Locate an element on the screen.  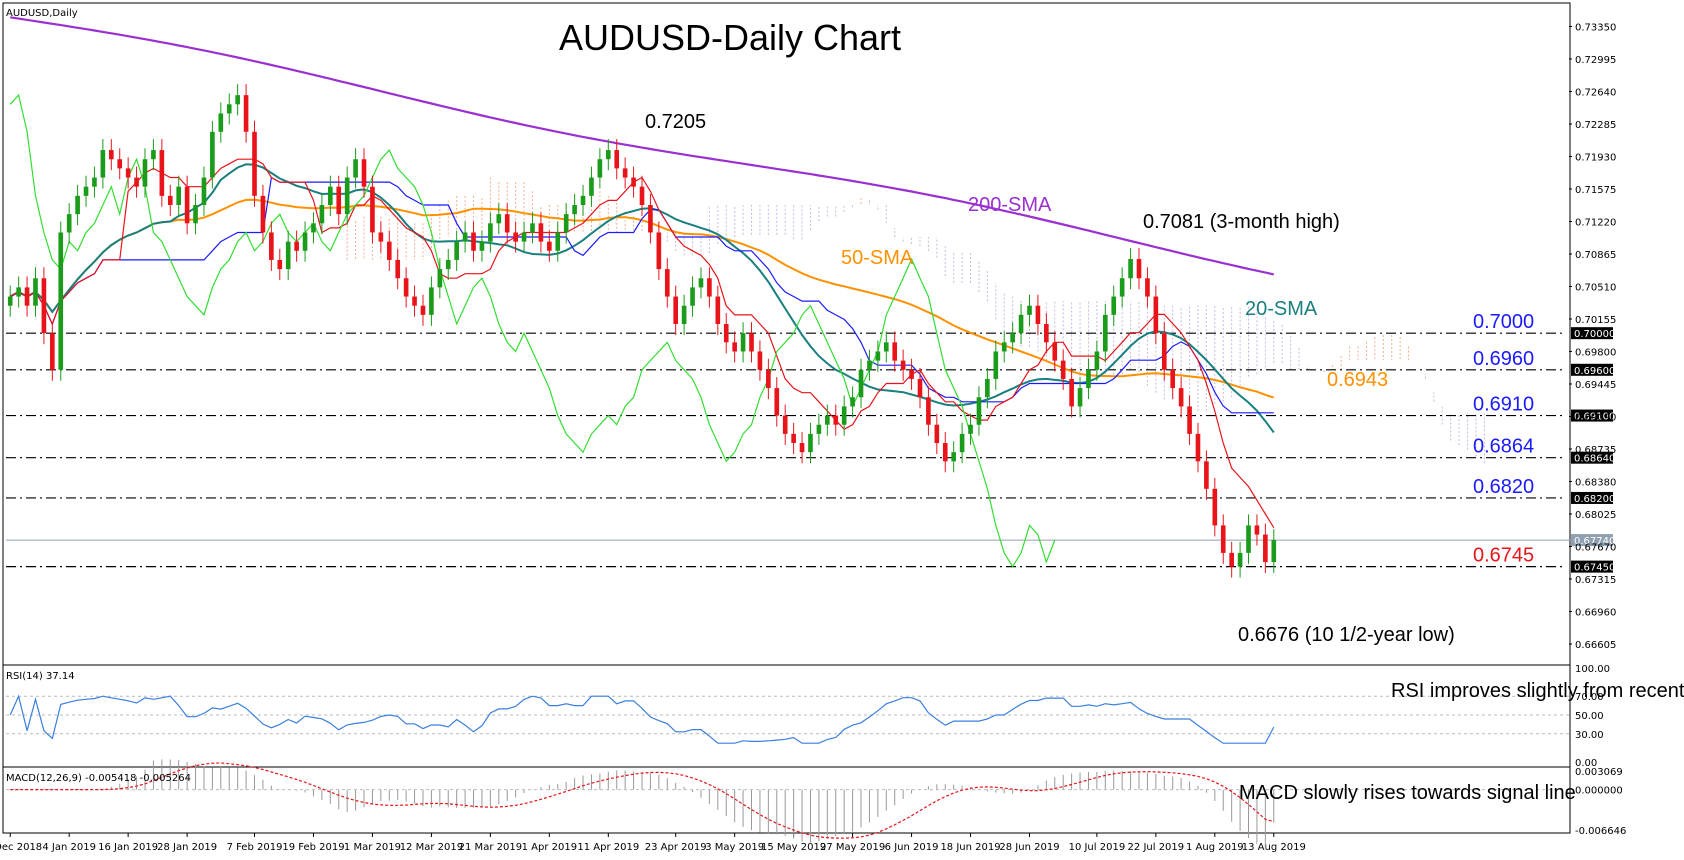
date-tick-label: 21 Dec 2018 is located at coordinates (21, 847).